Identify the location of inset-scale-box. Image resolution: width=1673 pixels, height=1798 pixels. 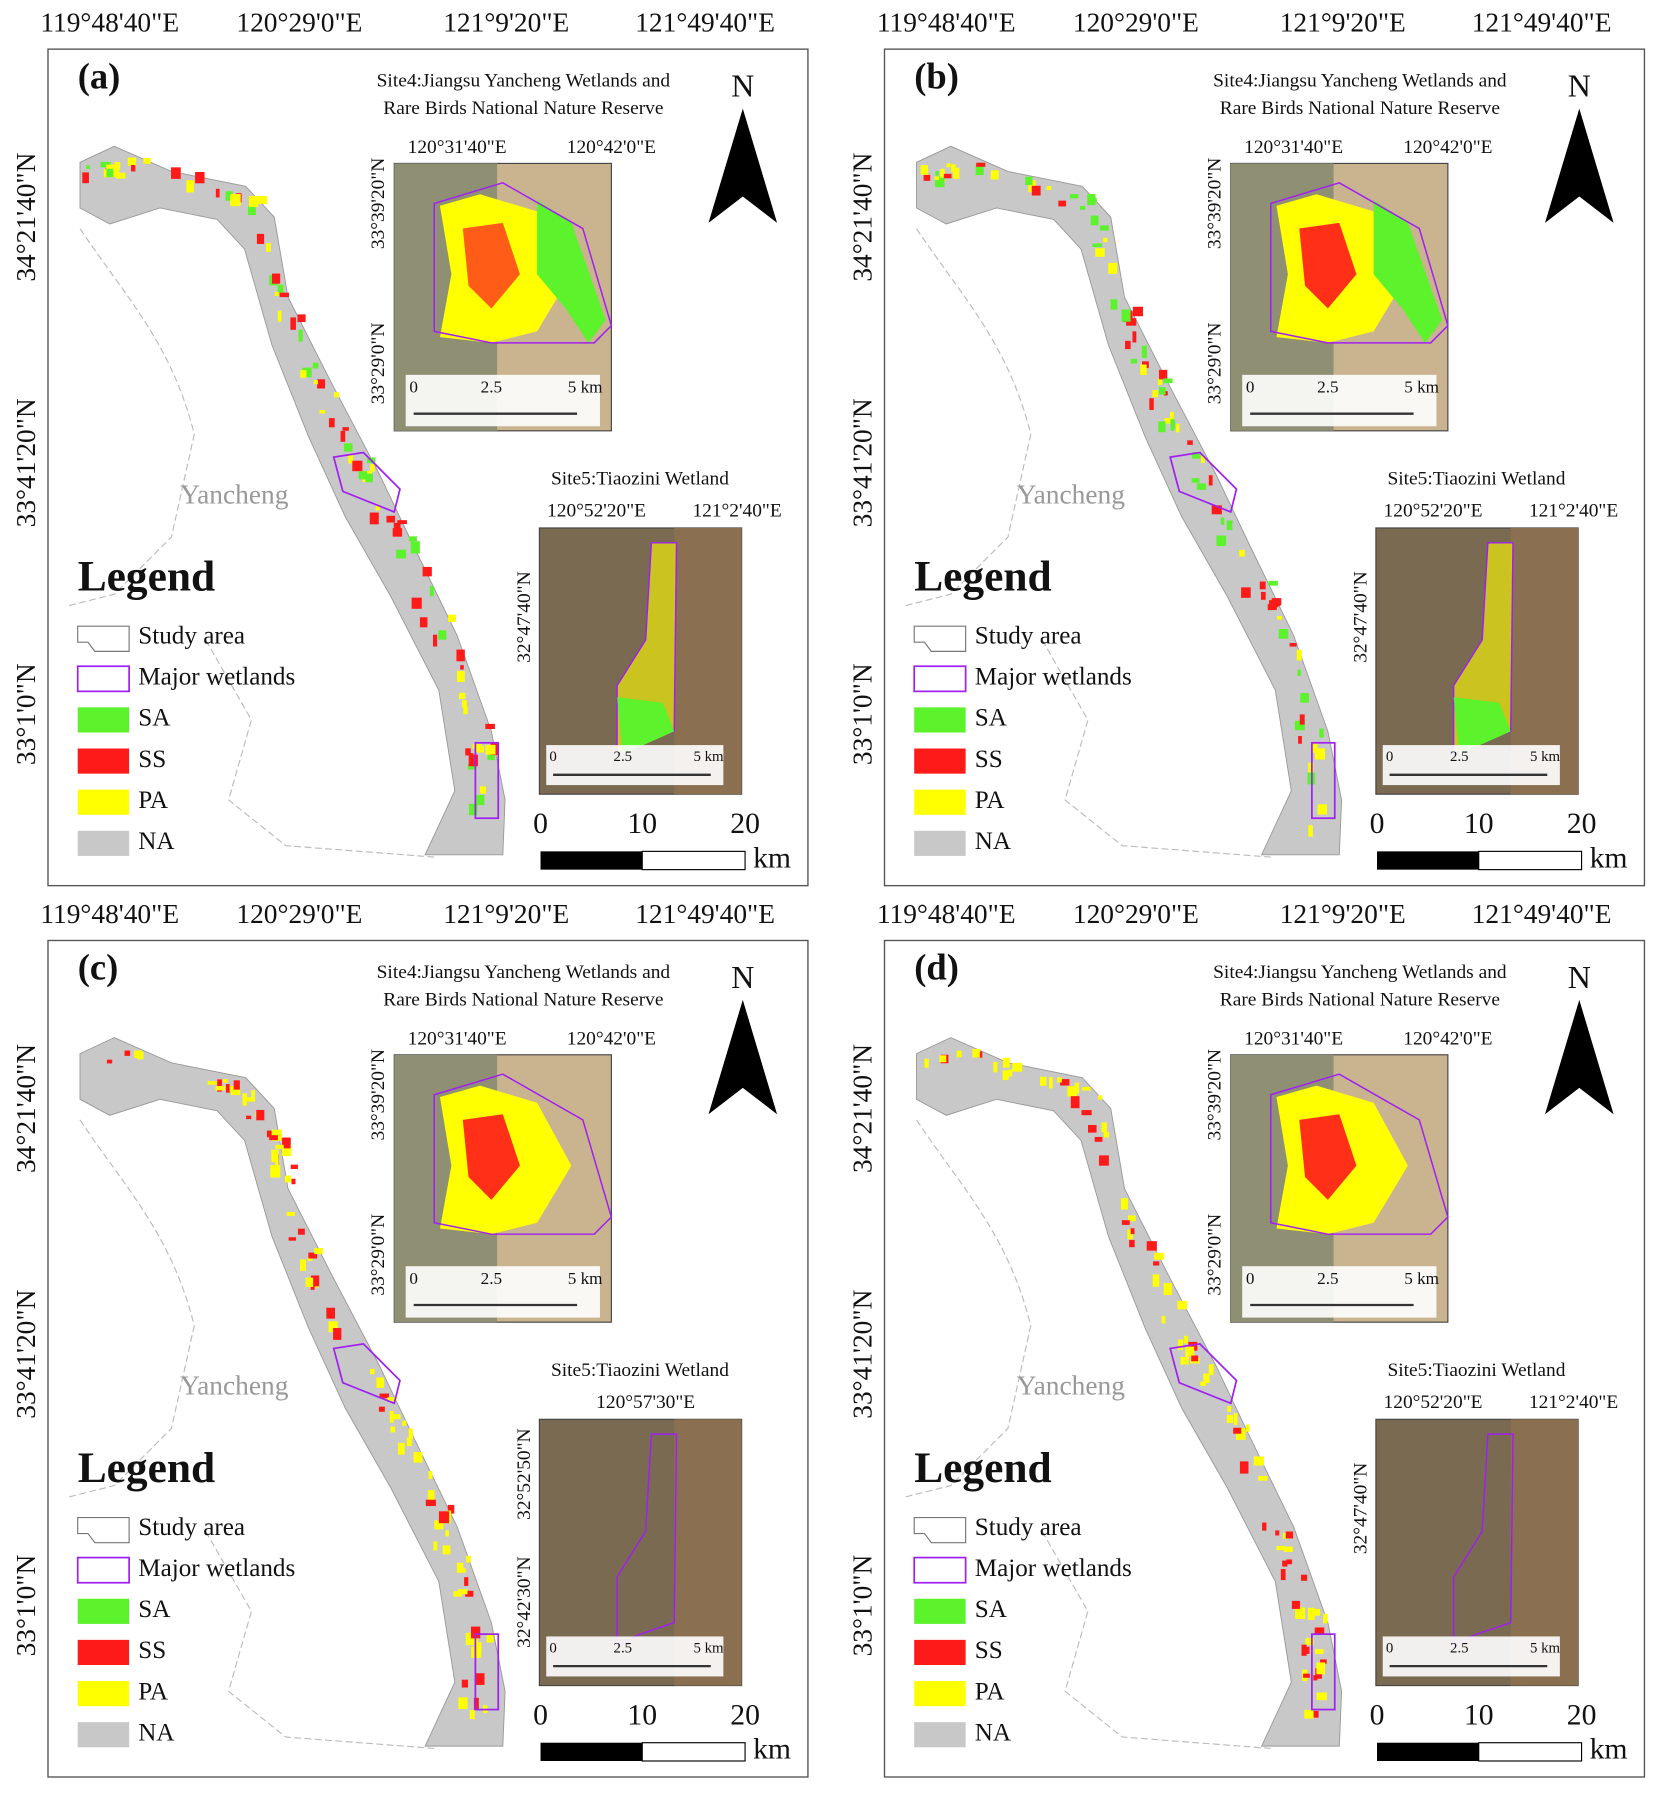
(1471, 765).